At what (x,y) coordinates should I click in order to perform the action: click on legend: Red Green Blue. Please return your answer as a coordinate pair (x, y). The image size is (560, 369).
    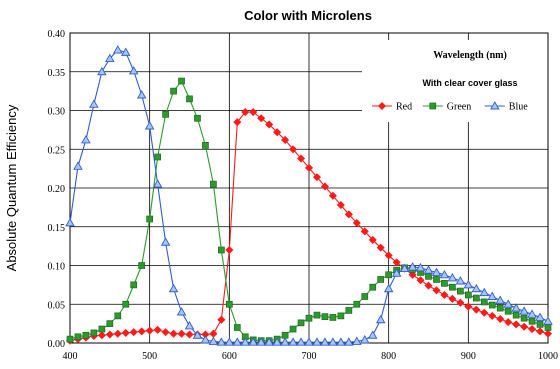
    Looking at the image, I should click on (450, 107).